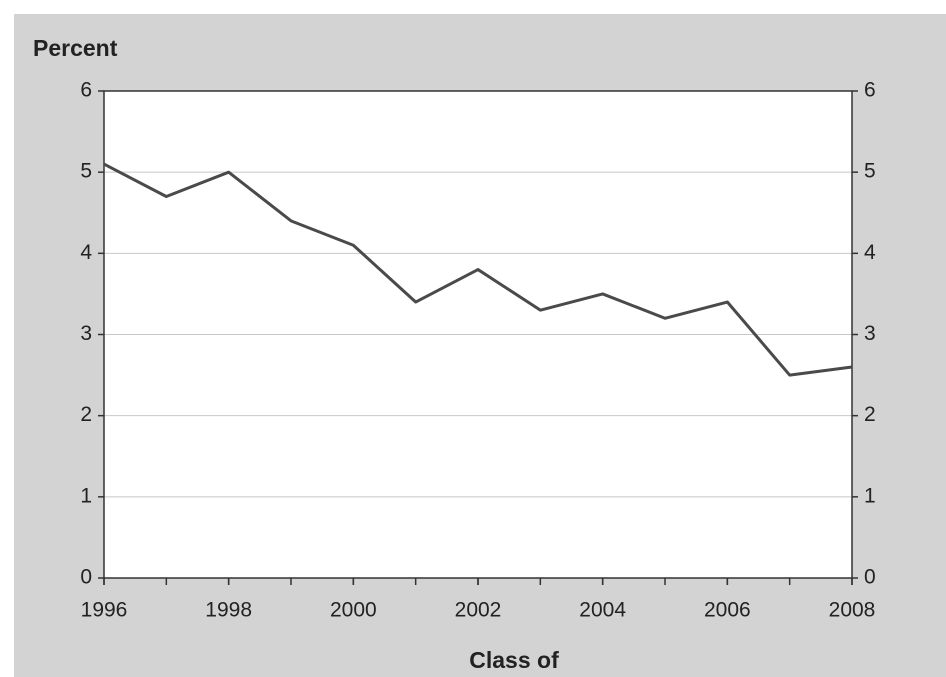 This screenshot has width=946, height=677. Describe the element at coordinates (86, 495) in the screenshot. I see `y-tick-label: 1` at that location.